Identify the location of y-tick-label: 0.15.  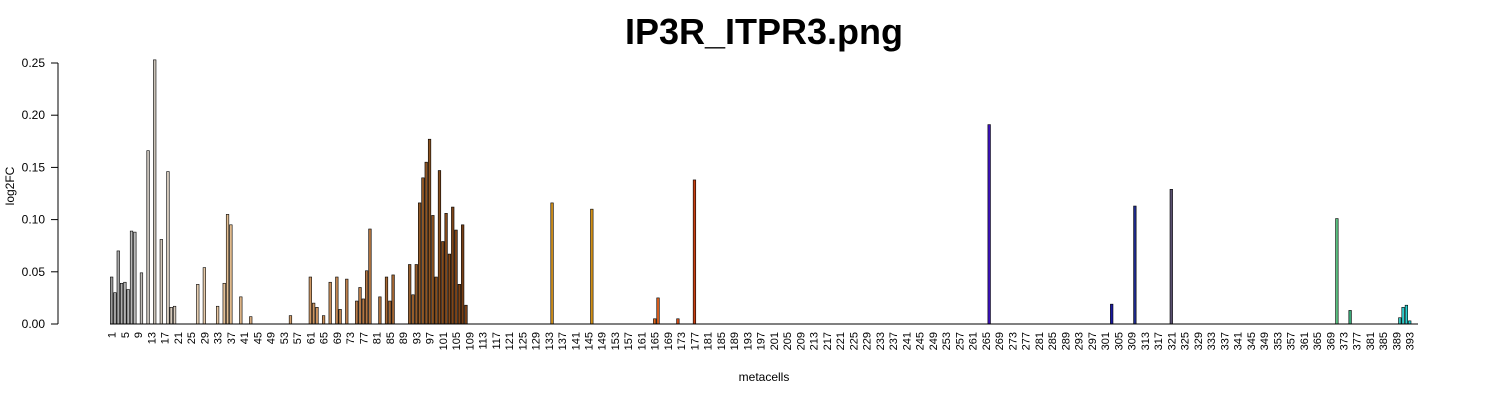
(34, 167).